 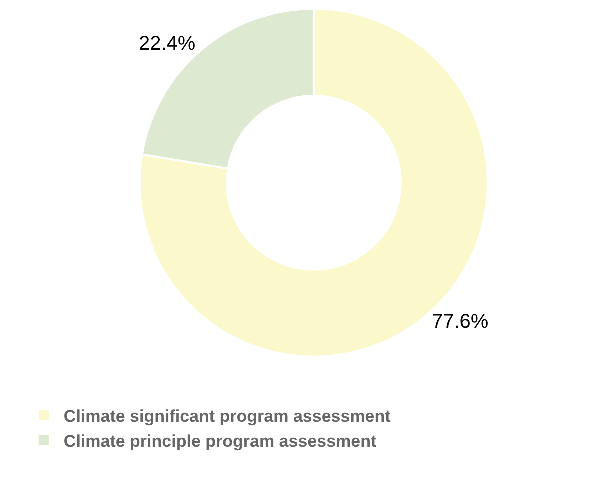 What do you see at coordinates (228, 416) in the screenshot?
I see `legend-label: Climate significant program assessment` at bounding box center [228, 416].